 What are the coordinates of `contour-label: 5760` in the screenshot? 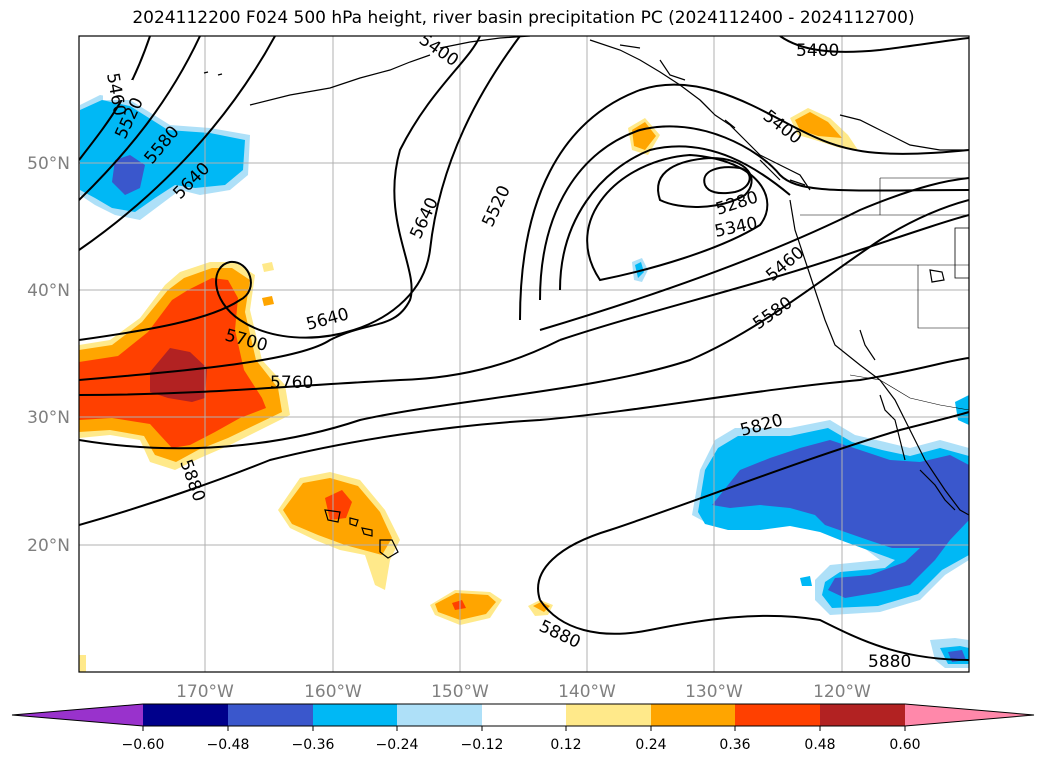 It's located at (291, 383).